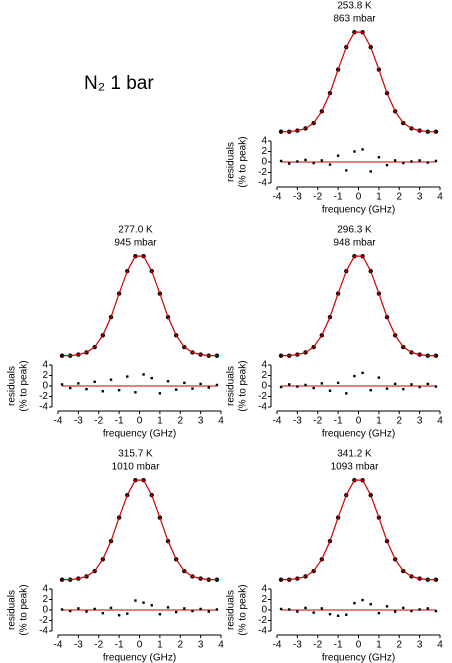 The image size is (452, 663). What do you see at coordinates (45, 365) in the screenshot?
I see `y-tick-label: 4` at bounding box center [45, 365].